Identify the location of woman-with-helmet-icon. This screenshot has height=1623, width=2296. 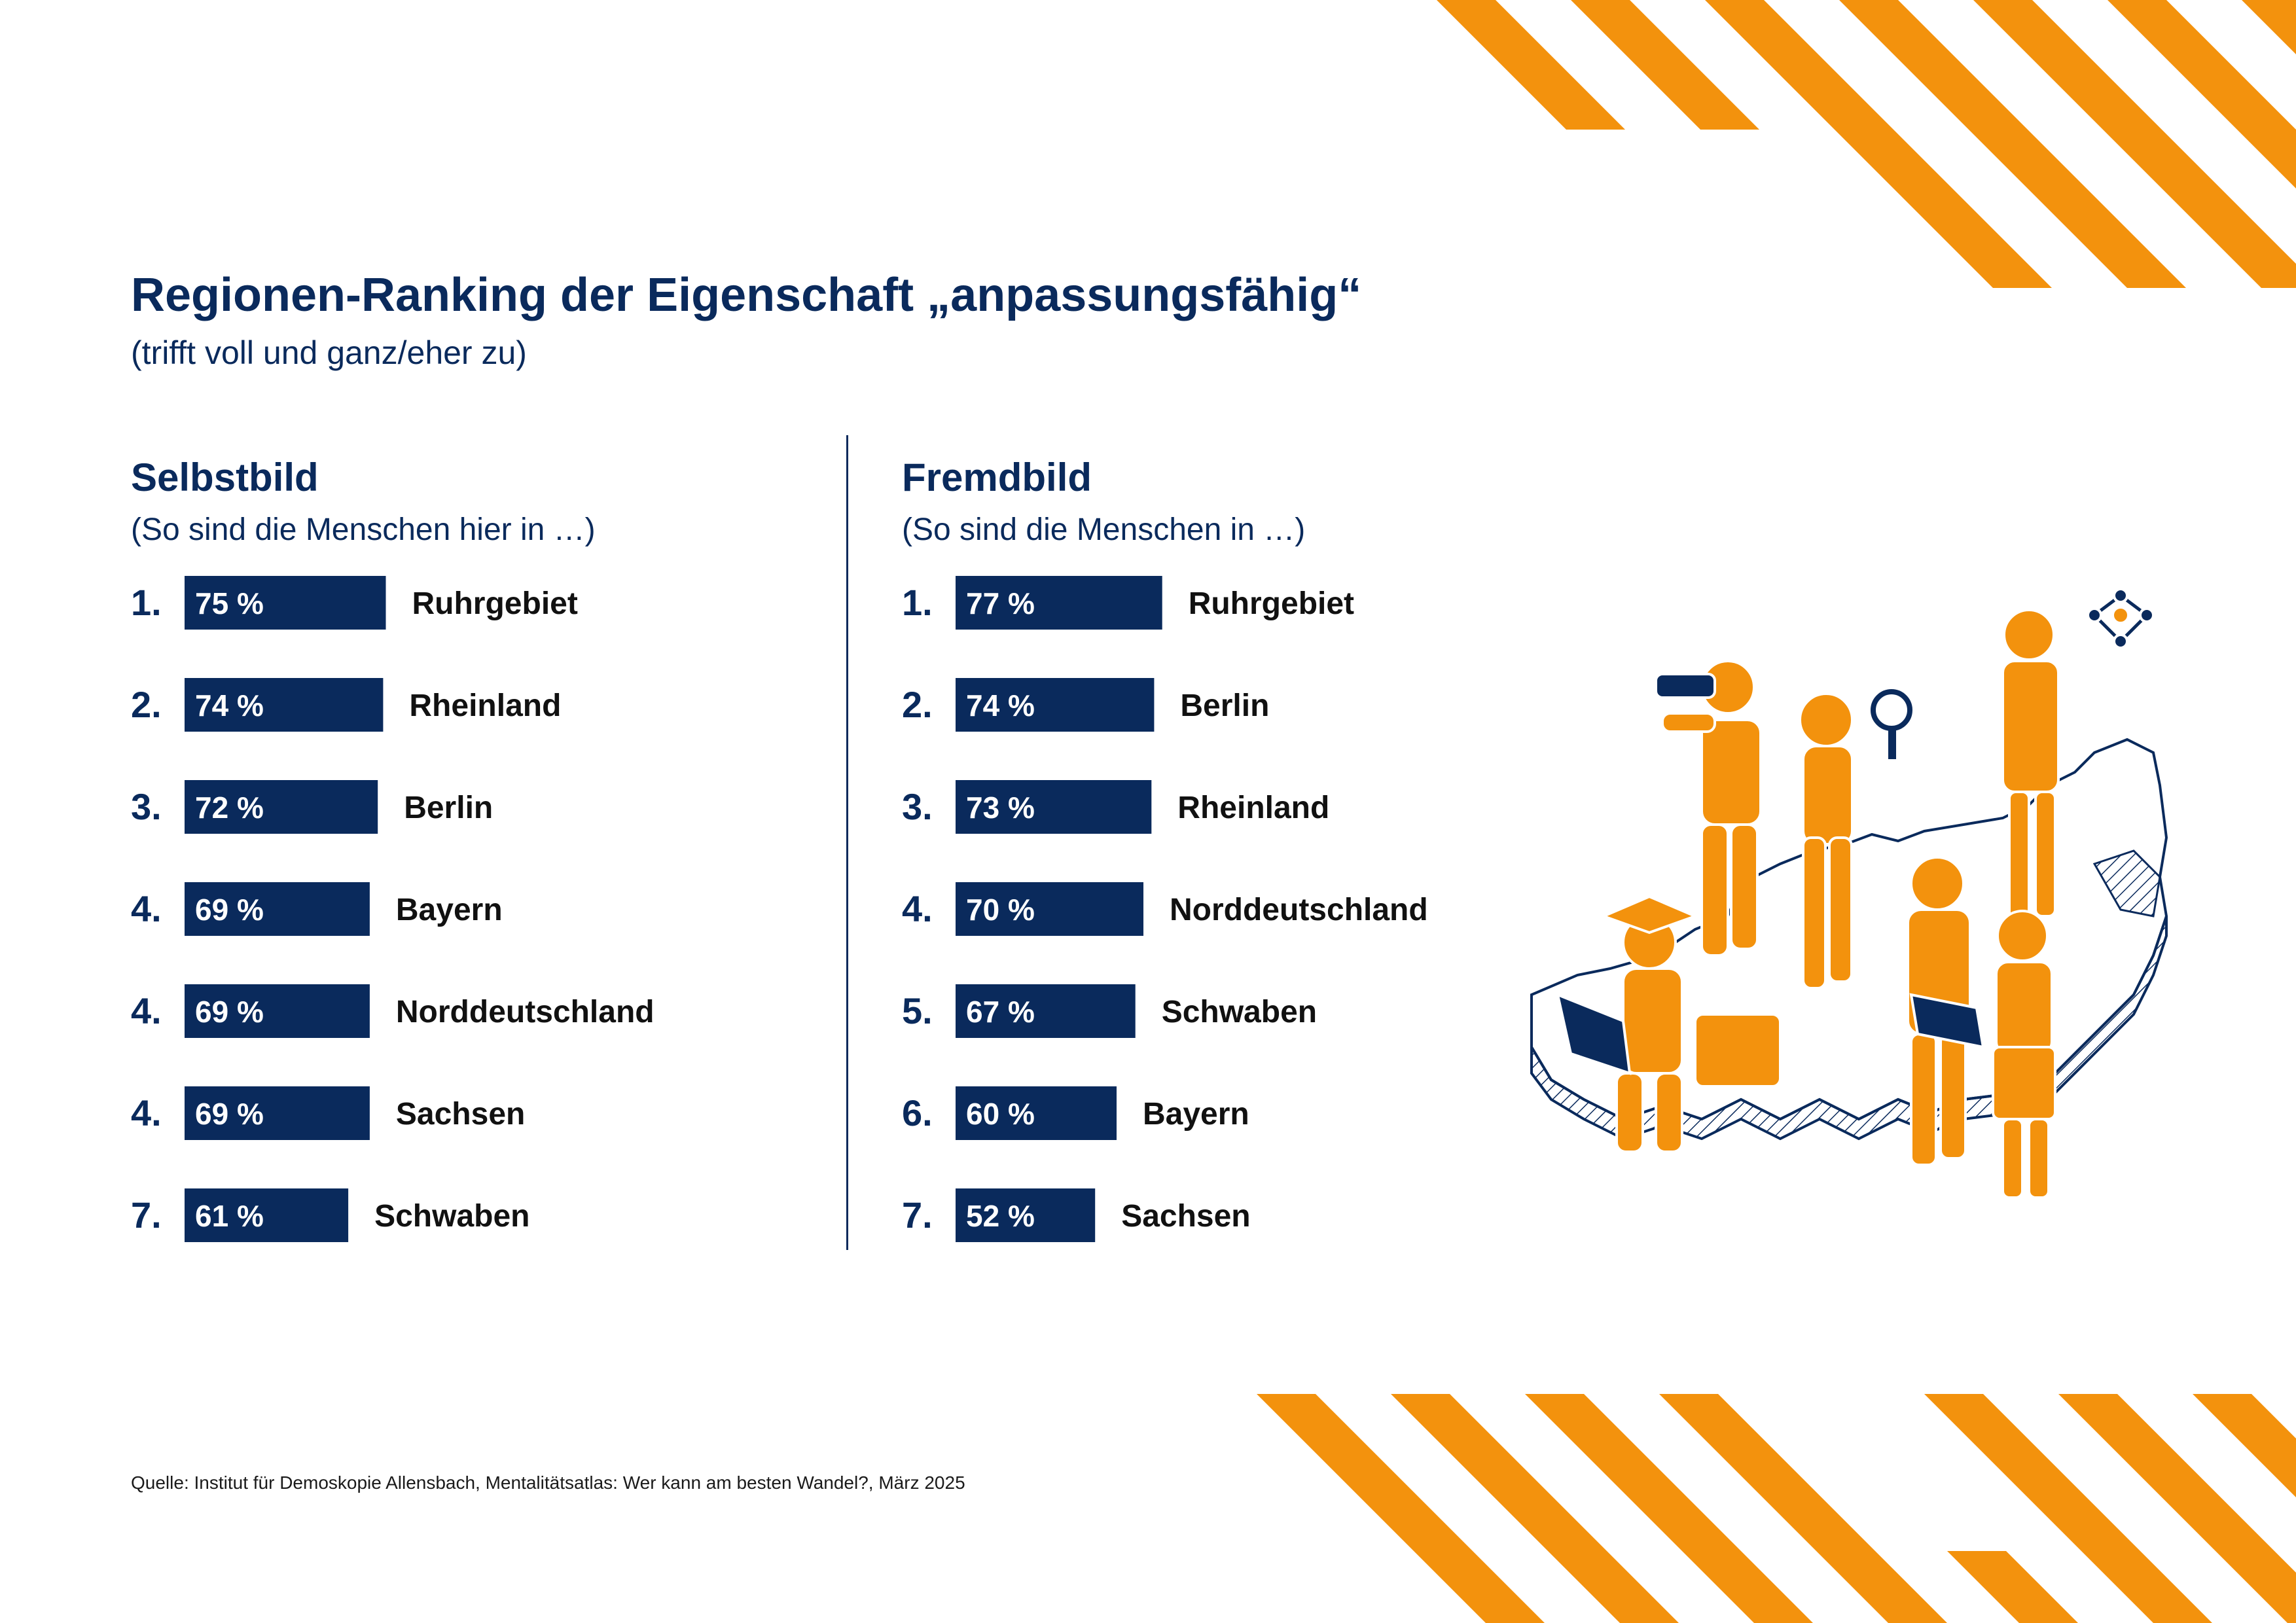
(2024, 1054).